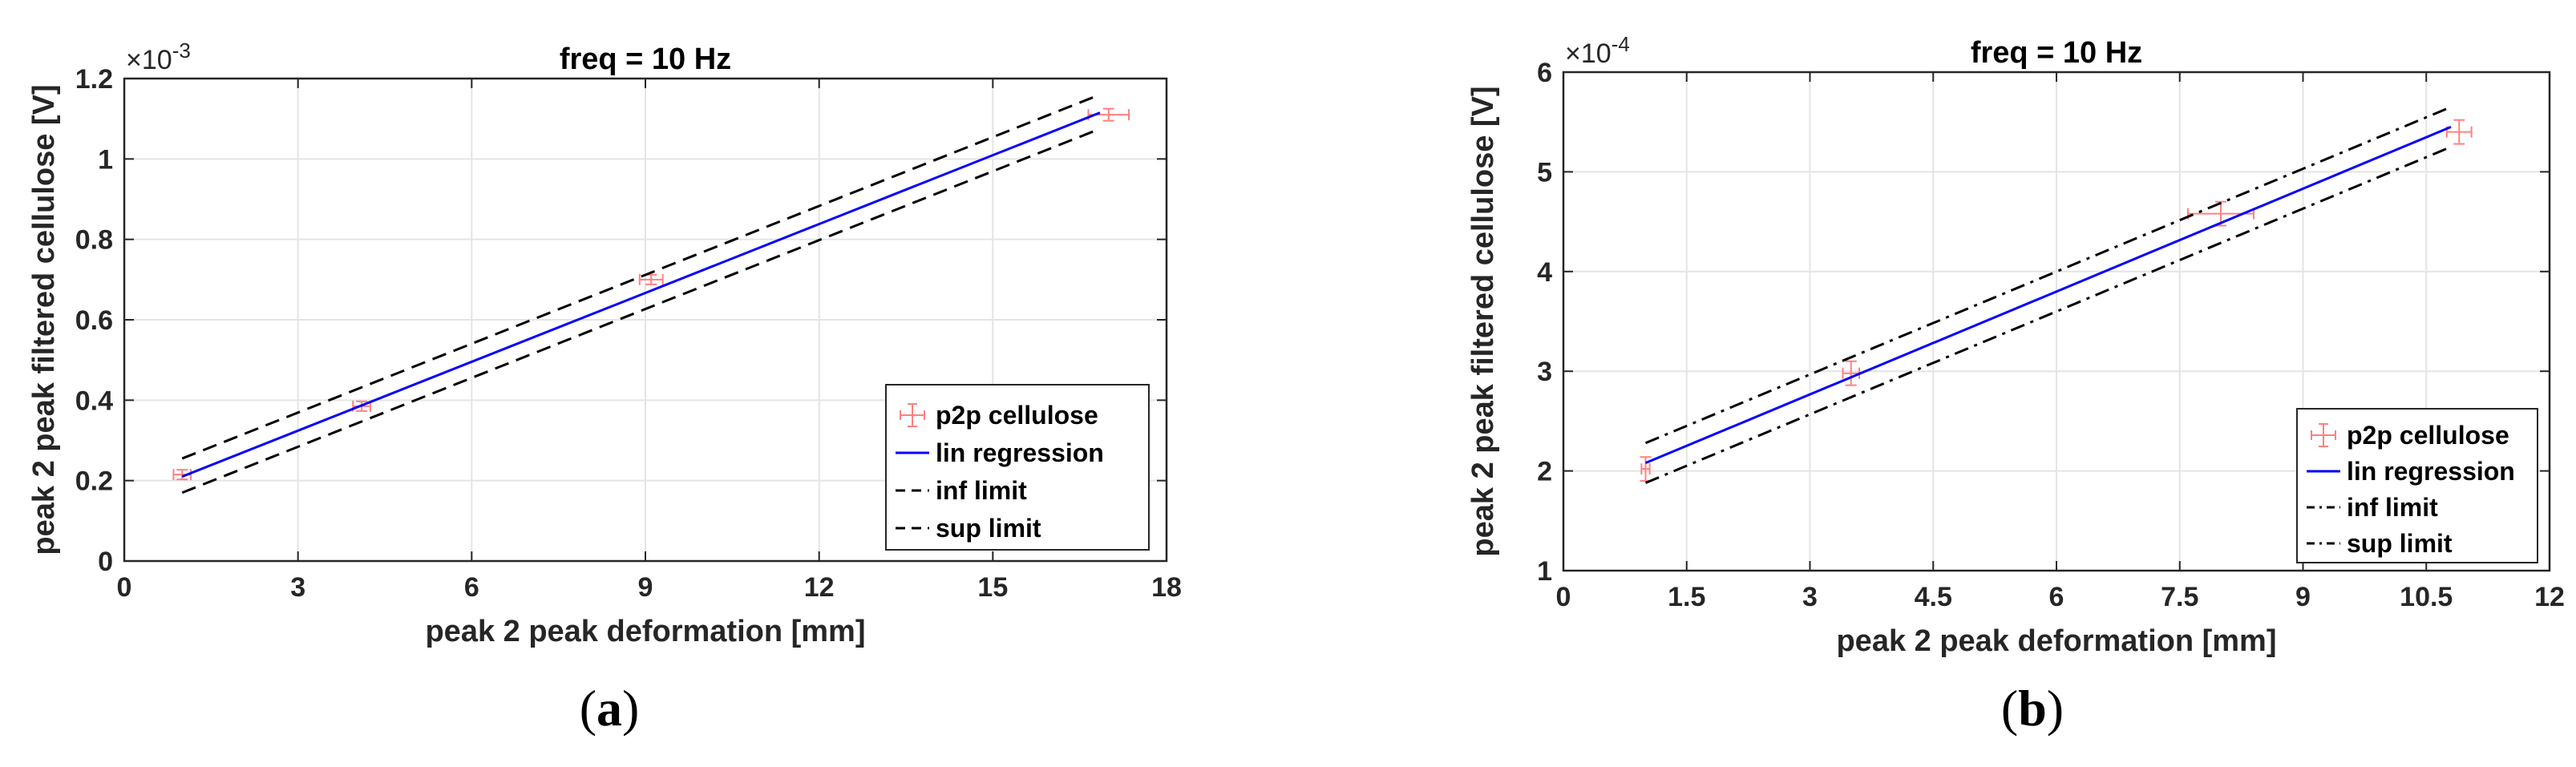 This screenshot has width=2576, height=767. What do you see at coordinates (1686, 597) in the screenshot?
I see `x-tick-label: 1.5` at bounding box center [1686, 597].